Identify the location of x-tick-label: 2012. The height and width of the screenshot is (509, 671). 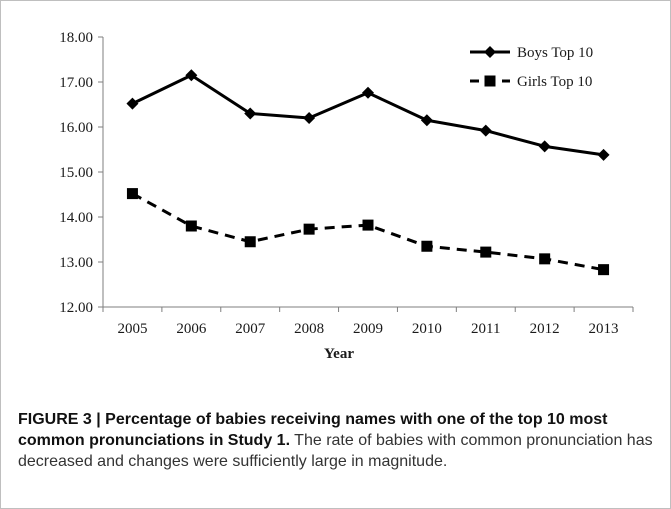
(545, 329).